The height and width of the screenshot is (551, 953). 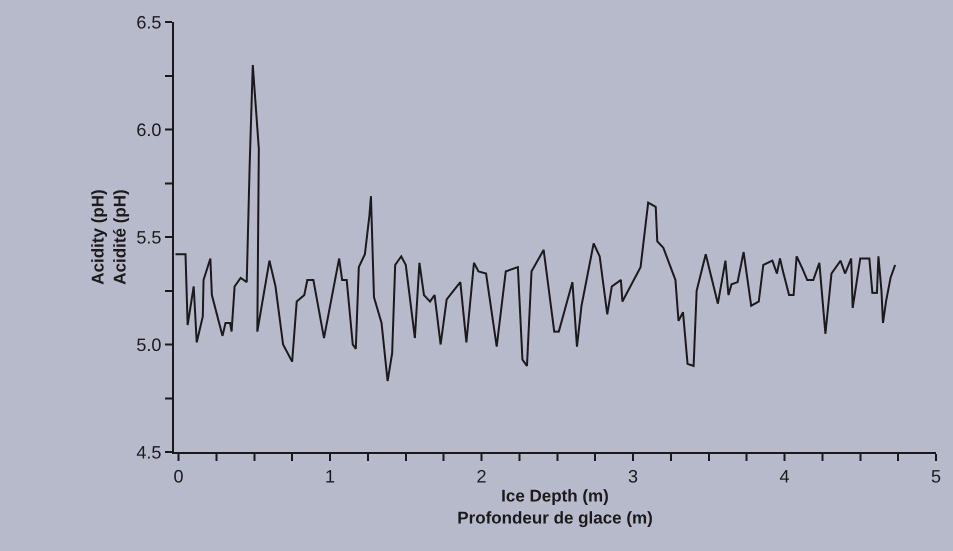 What do you see at coordinates (149, 237) in the screenshot?
I see `y-tick-label: 5.5` at bounding box center [149, 237].